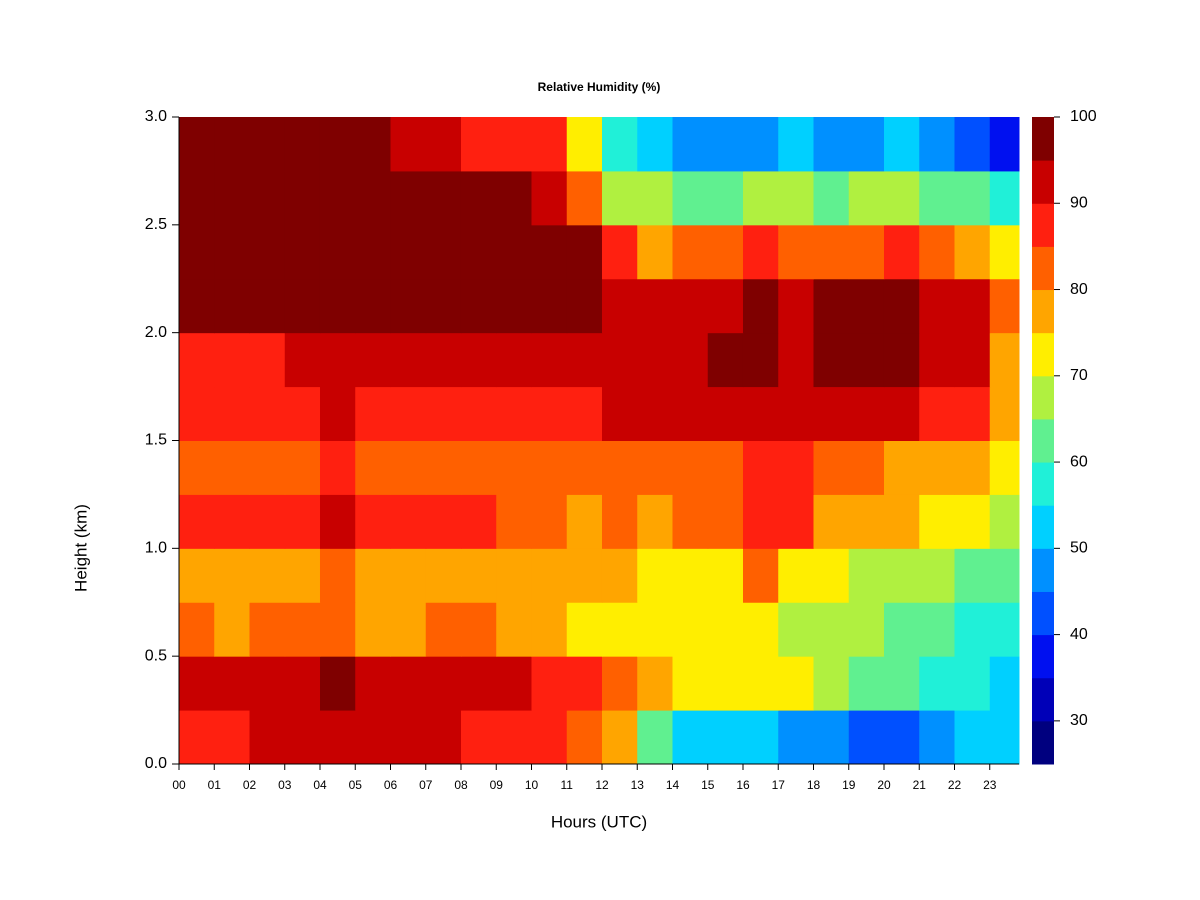 The height and width of the screenshot is (900, 1200). Describe the element at coordinates (743, 785) in the screenshot. I see `x-tick-label: 16` at that location.